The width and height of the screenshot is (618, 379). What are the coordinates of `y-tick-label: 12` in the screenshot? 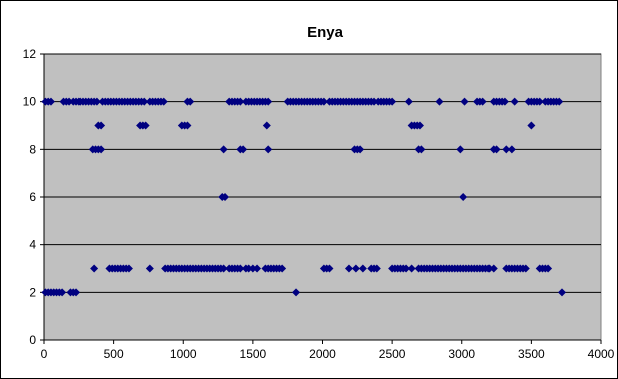 It's located at (30, 54).